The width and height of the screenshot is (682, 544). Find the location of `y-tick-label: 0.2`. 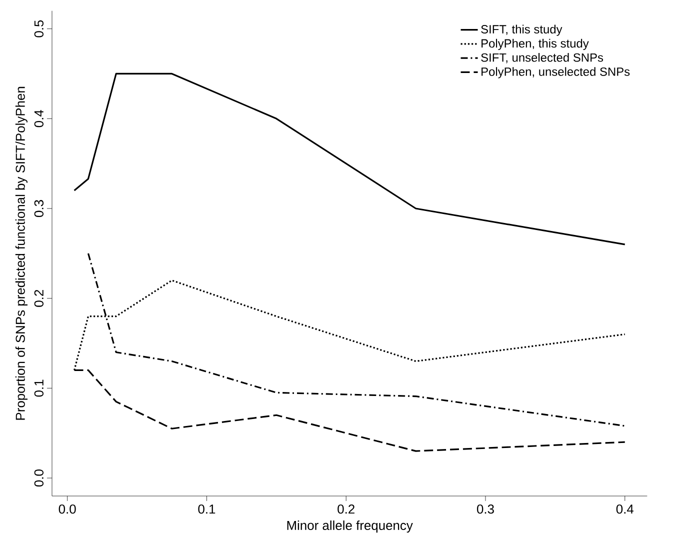

y-tick-label: 0.2 is located at coordinates (39, 298).